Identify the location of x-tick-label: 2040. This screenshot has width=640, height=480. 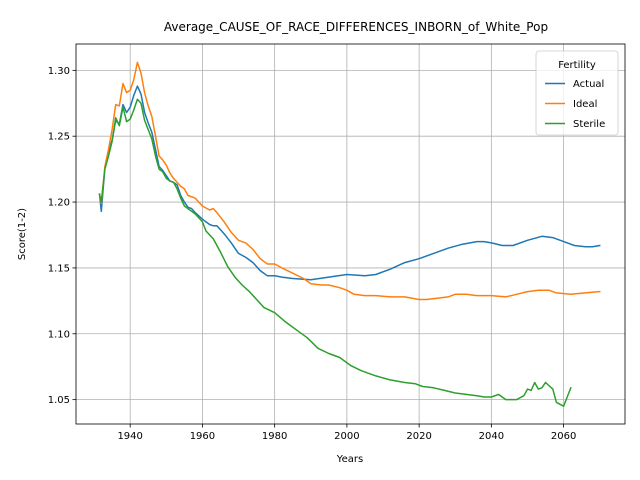
(491, 436).